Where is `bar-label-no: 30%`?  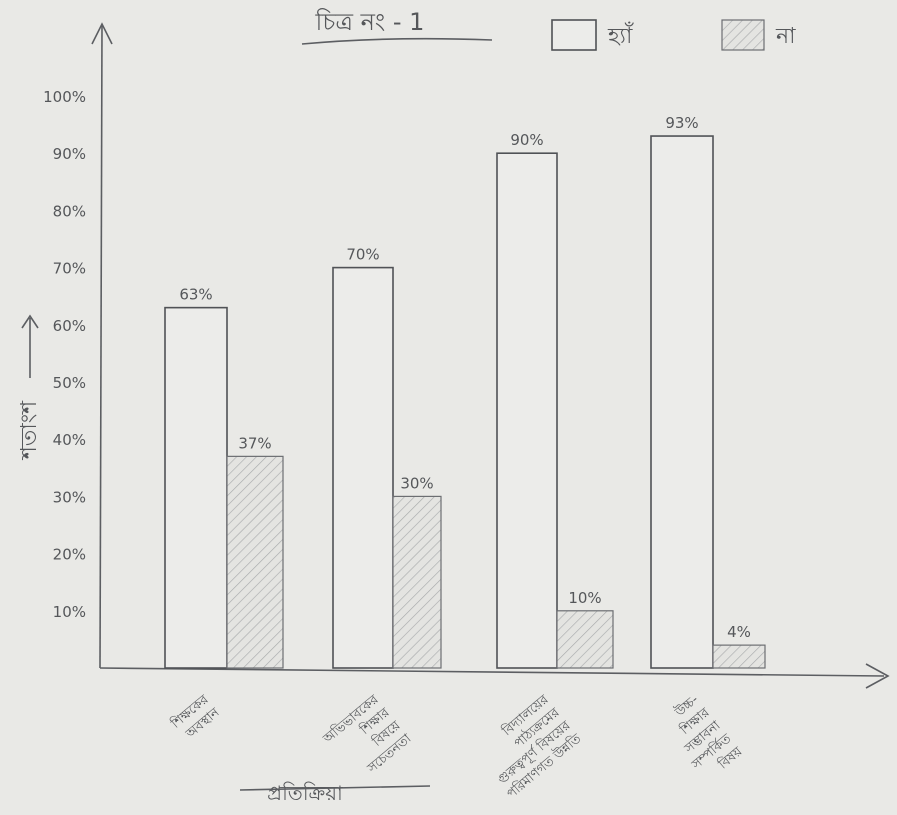 bar-label-no: 30% is located at coordinates (416, 483).